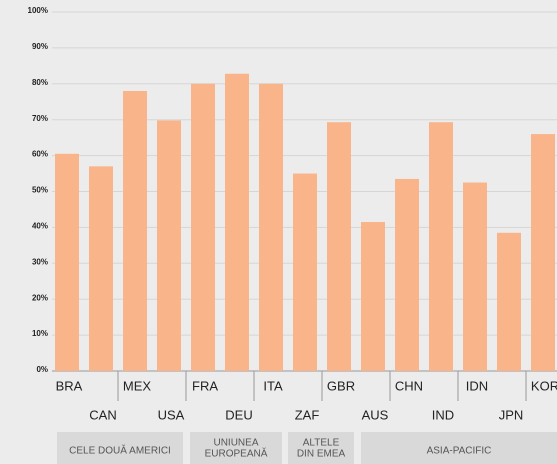 The image size is (557, 464). Describe the element at coordinates (102, 414) in the screenshot. I see `x-tick-label: CAN` at that location.